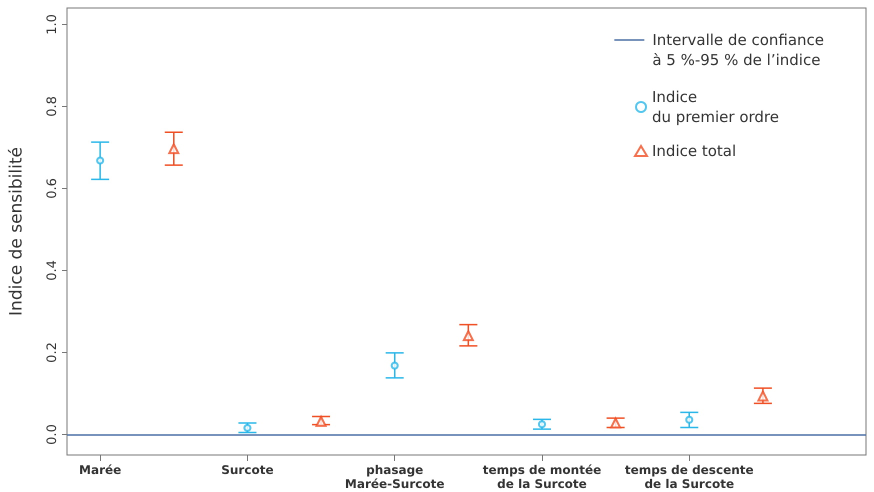 The image size is (874, 492). Describe the element at coordinates (716, 107) in the screenshot. I see `legend-label: Indice du premier ordre` at that location.